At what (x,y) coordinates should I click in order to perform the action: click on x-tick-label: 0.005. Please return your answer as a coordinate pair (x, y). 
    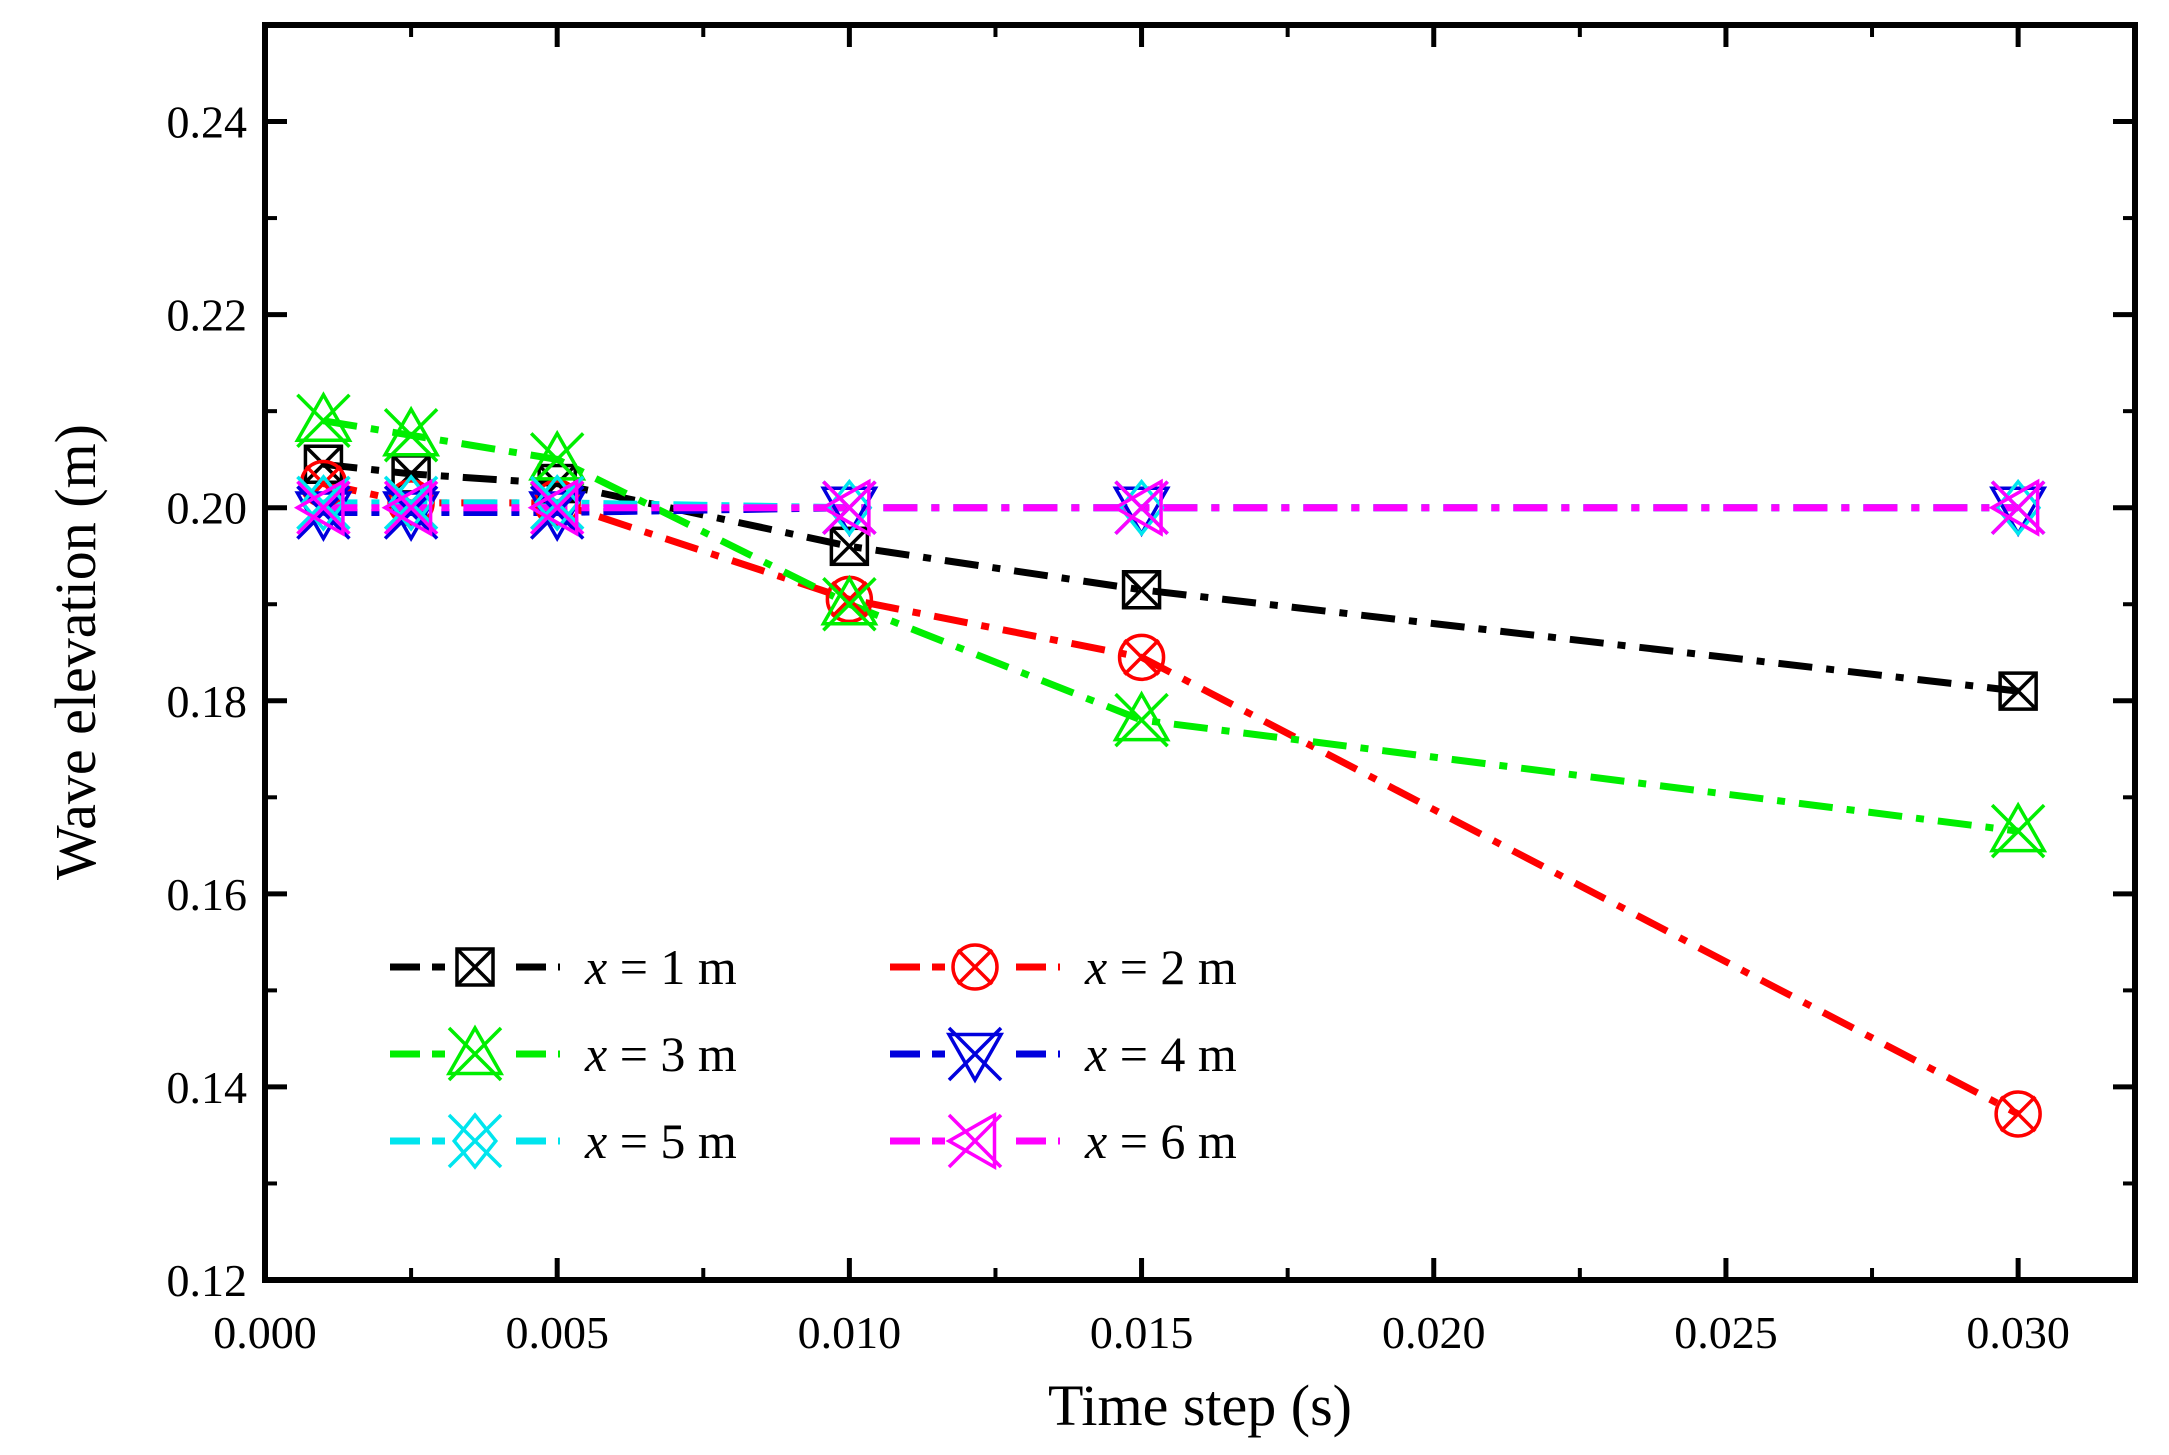
    Looking at the image, I should click on (557, 1332).